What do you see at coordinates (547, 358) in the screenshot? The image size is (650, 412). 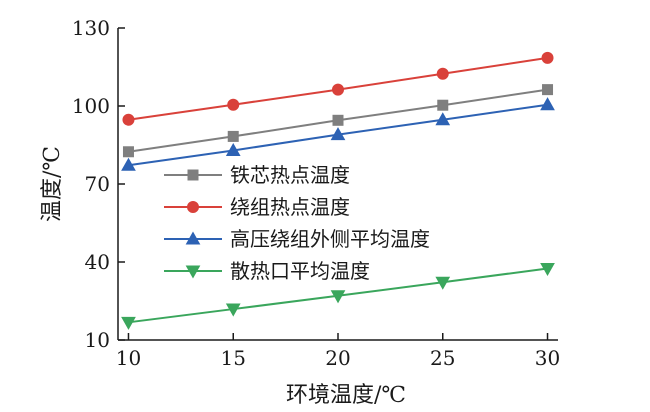 I see `x-tick-label: 30` at bounding box center [547, 358].